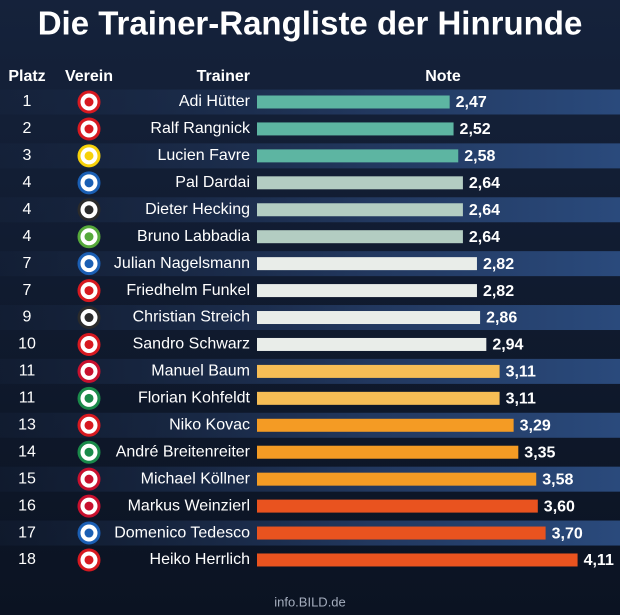 The height and width of the screenshot is (615, 620). What do you see at coordinates (191, 344) in the screenshot?
I see `trainer-name: Sandro Schwarz` at bounding box center [191, 344].